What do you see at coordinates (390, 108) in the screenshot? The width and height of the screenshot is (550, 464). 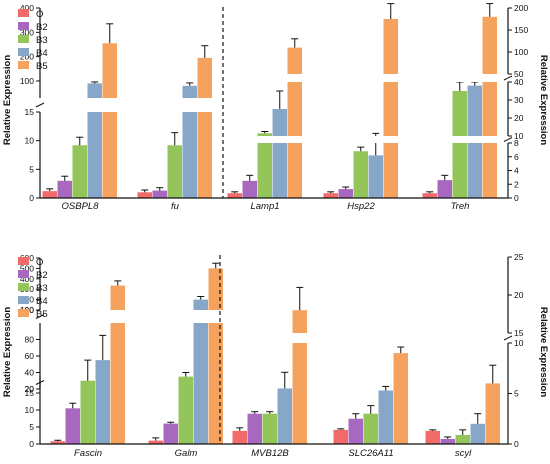 I see `bar-Hsp22-B5` at bounding box center [390, 108].